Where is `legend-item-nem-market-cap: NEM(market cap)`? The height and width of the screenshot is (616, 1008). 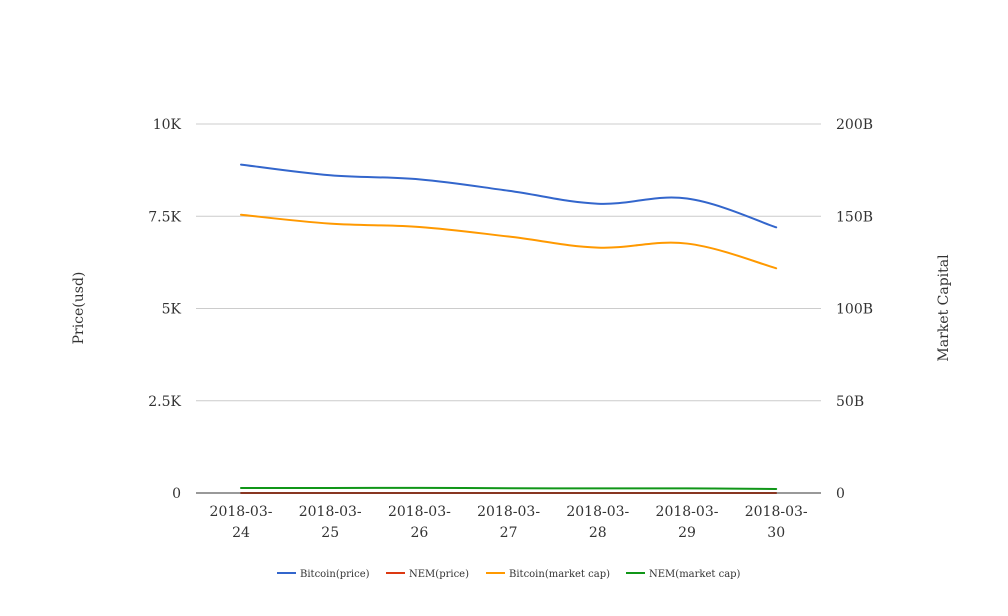 legend-item-nem-market-cap: NEM(market cap) is located at coordinates (683, 574).